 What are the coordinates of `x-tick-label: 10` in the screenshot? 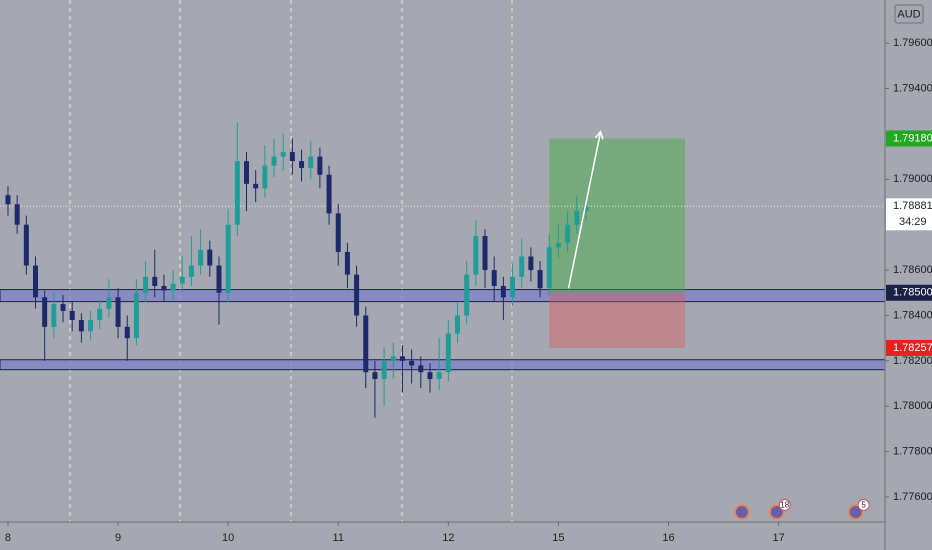 It's located at (228, 538).